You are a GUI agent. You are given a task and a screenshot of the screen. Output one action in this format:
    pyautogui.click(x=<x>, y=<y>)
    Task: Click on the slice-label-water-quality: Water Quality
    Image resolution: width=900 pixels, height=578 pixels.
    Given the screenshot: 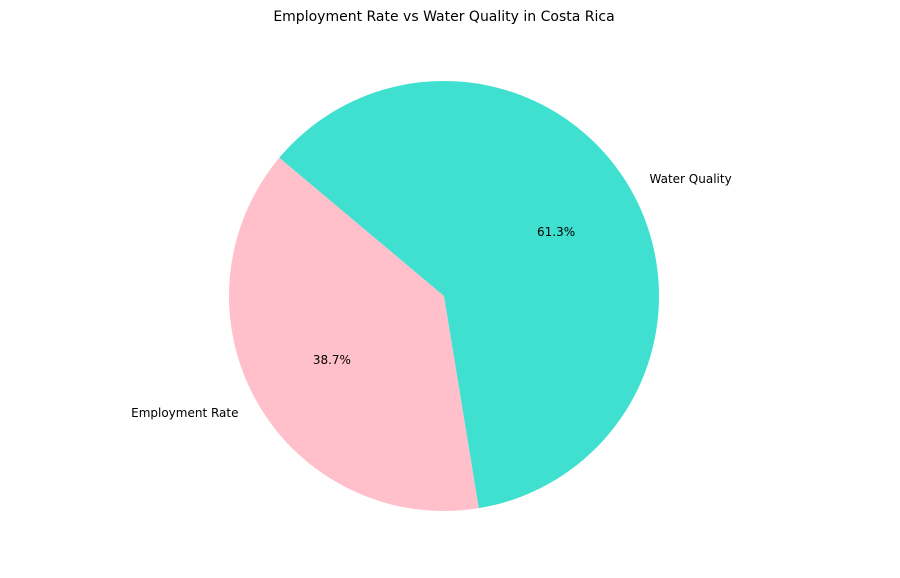 What is the action you would take?
    pyautogui.click(x=691, y=179)
    